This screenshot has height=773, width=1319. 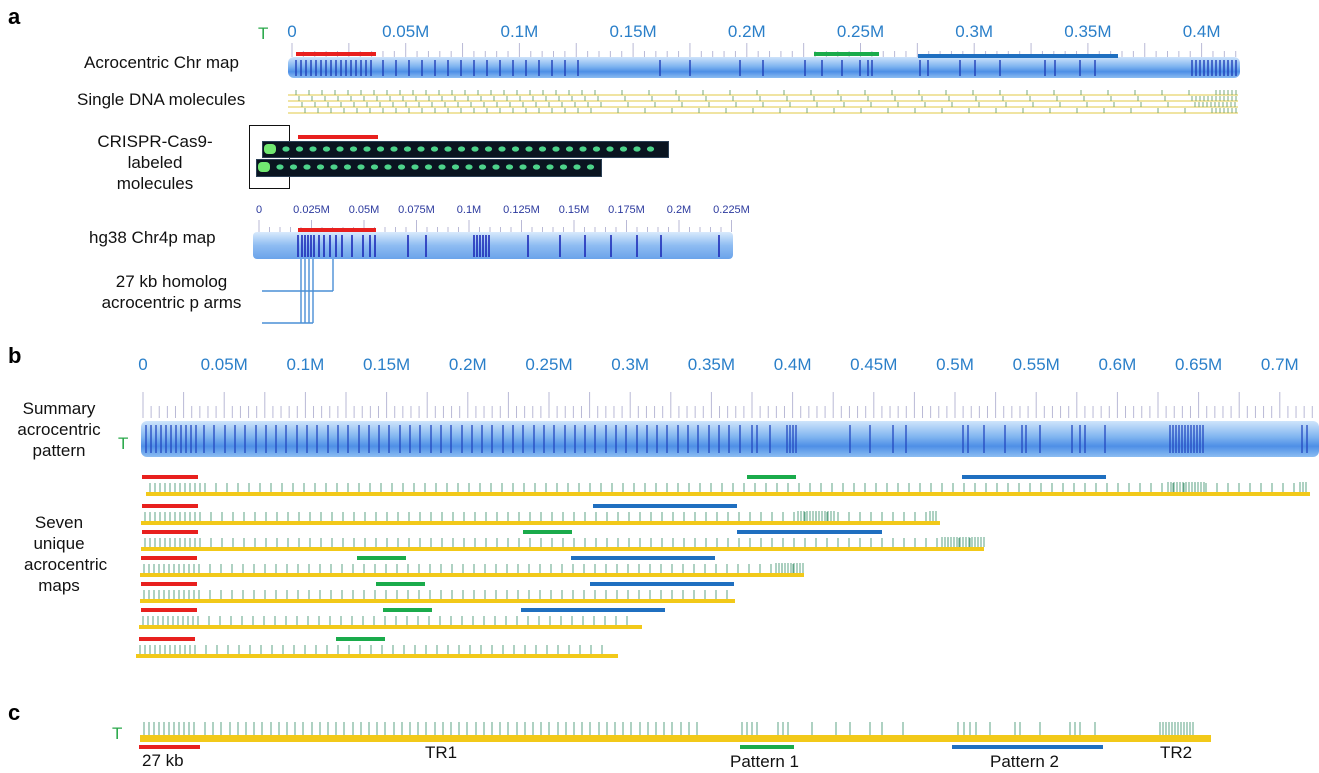 I want to click on consensus-pattern2-segment, so click(x=1027, y=747).